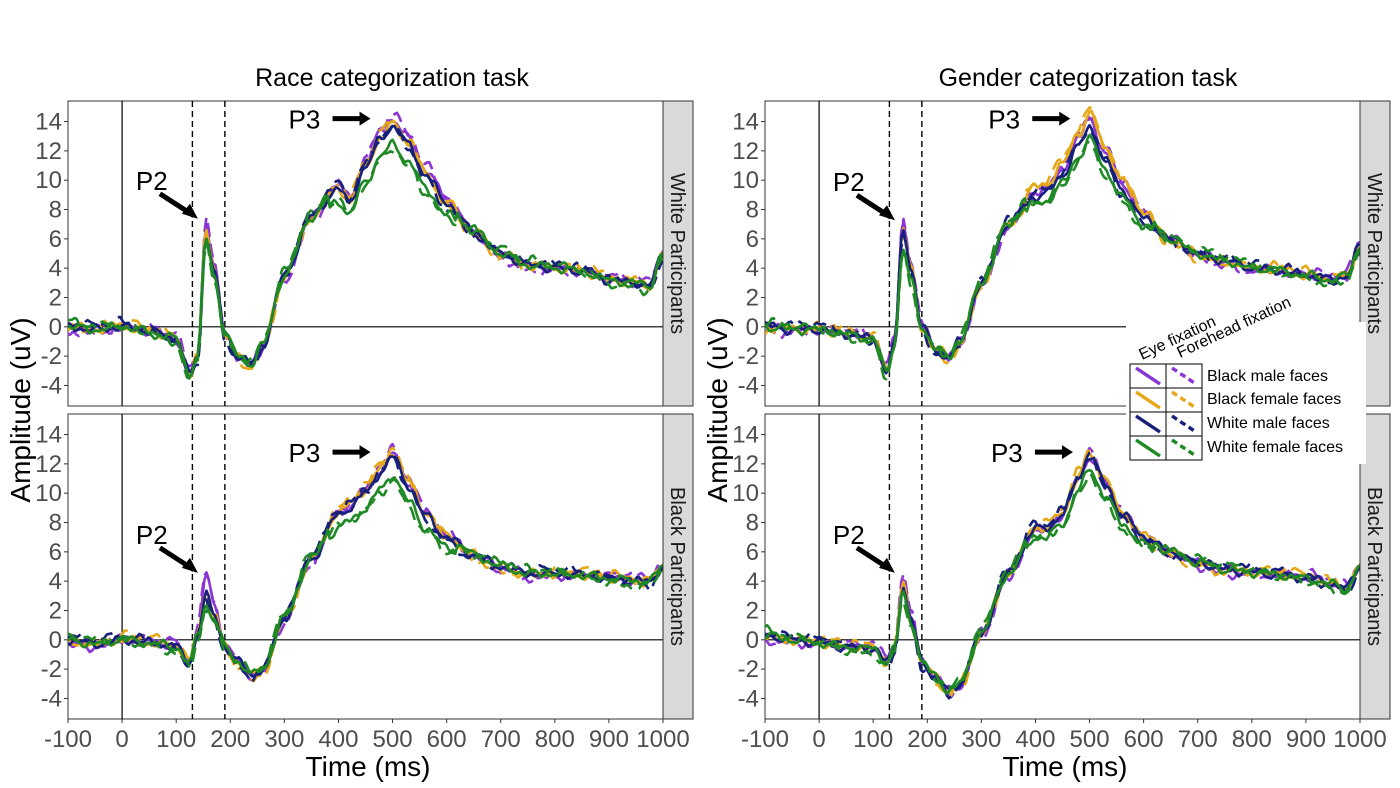 Image resolution: width=1400 pixels, height=788 pixels. Describe the element at coordinates (392, 78) in the screenshot. I see `panel-title-race: Race categorization task` at that location.